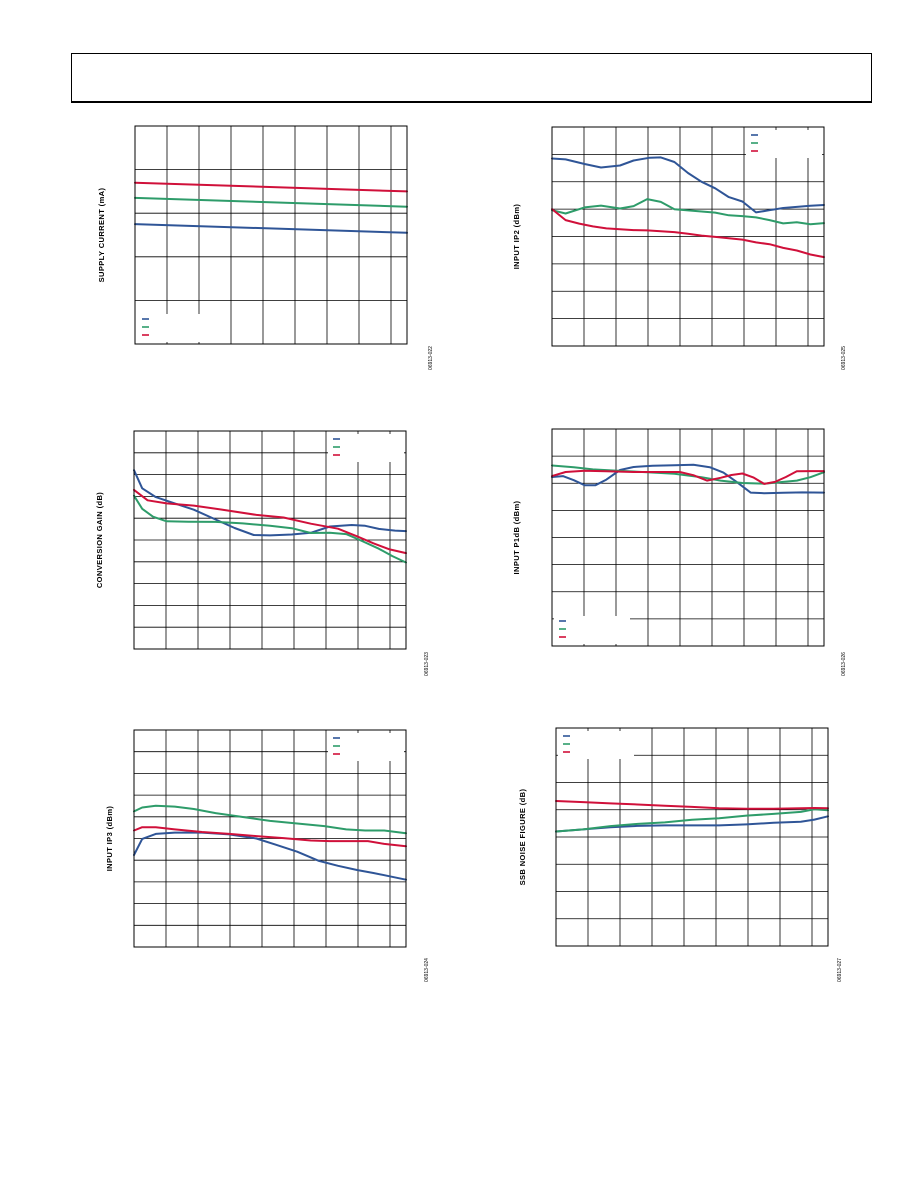  Describe the element at coordinates (522, 837) in the screenshot. I see `y-axis-label: SSB NOISE FIGURE (dB)` at that location.